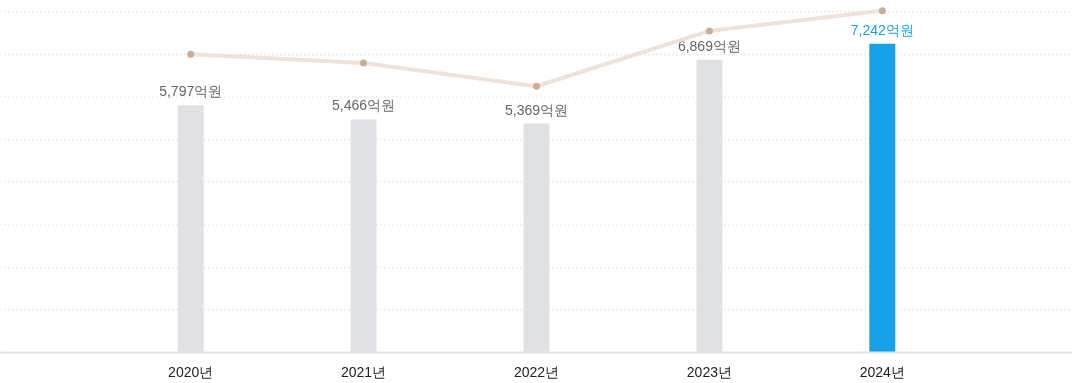 The image size is (1072, 383). What do you see at coordinates (364, 371) in the screenshot?
I see `x-tick-label: 2021년` at bounding box center [364, 371].